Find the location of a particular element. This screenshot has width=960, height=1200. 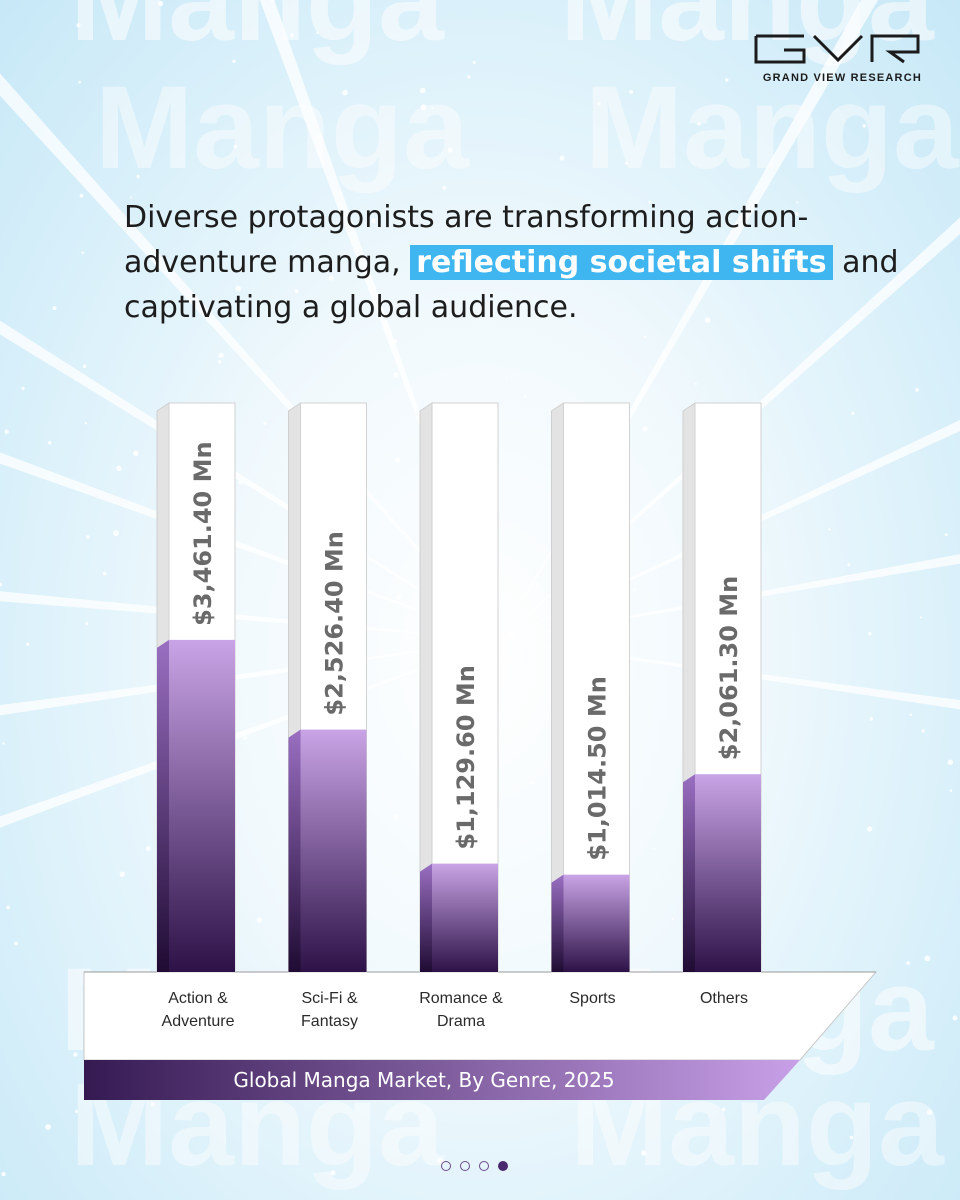

category-label-line: Others is located at coordinates (723, 998).